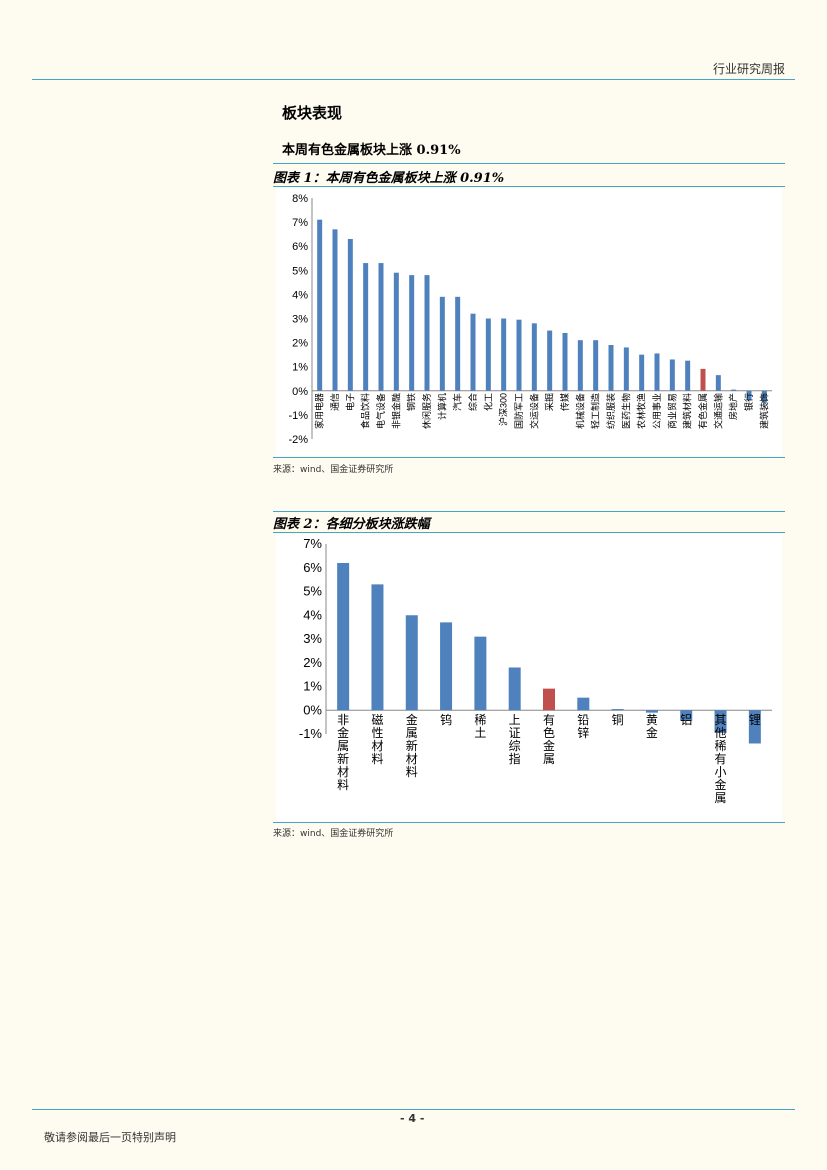 The image size is (827, 1170). I want to click on y-tick-label: -2%, so click(298, 440).